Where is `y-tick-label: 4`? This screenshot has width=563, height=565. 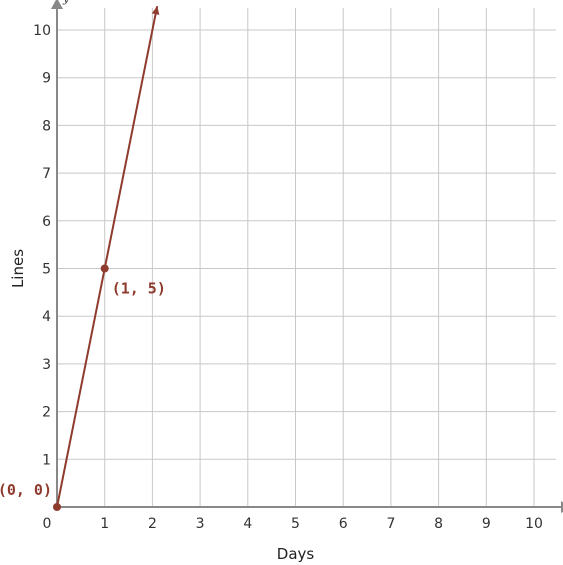
y-tick-label: 4 is located at coordinates (46, 317).